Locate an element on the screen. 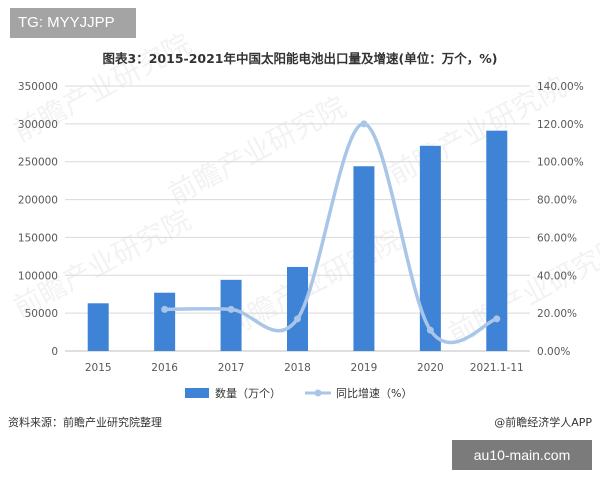  x-tick-label: 2019 is located at coordinates (364, 368).